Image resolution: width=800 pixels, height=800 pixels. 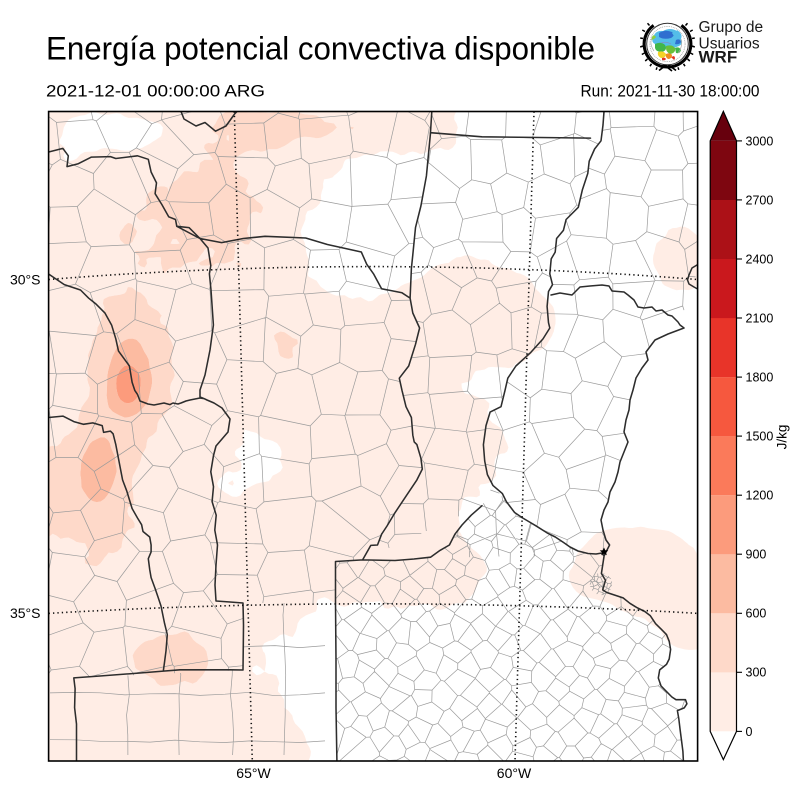 I want to click on svg-text: 0, so click(x=749, y=732).